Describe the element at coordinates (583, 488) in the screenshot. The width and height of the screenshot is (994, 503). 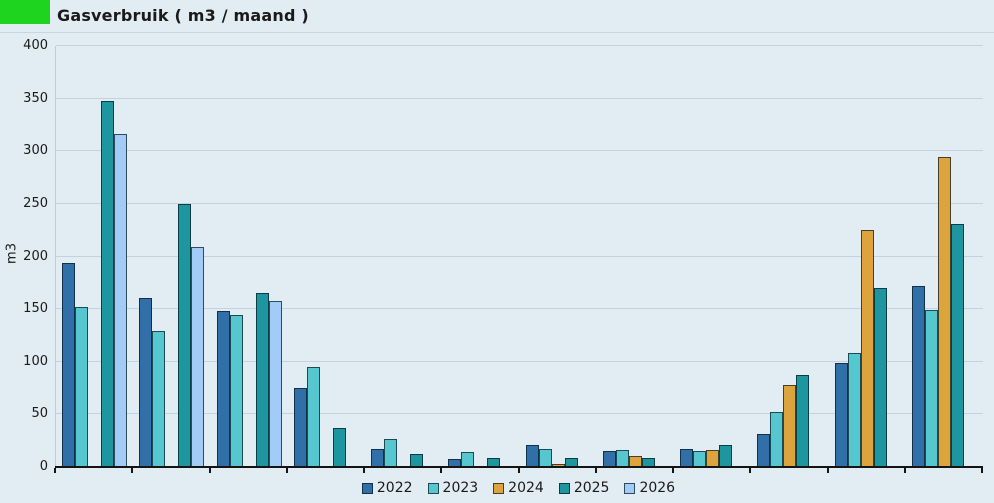
I see `legend-item-2025: 2025` at that location.